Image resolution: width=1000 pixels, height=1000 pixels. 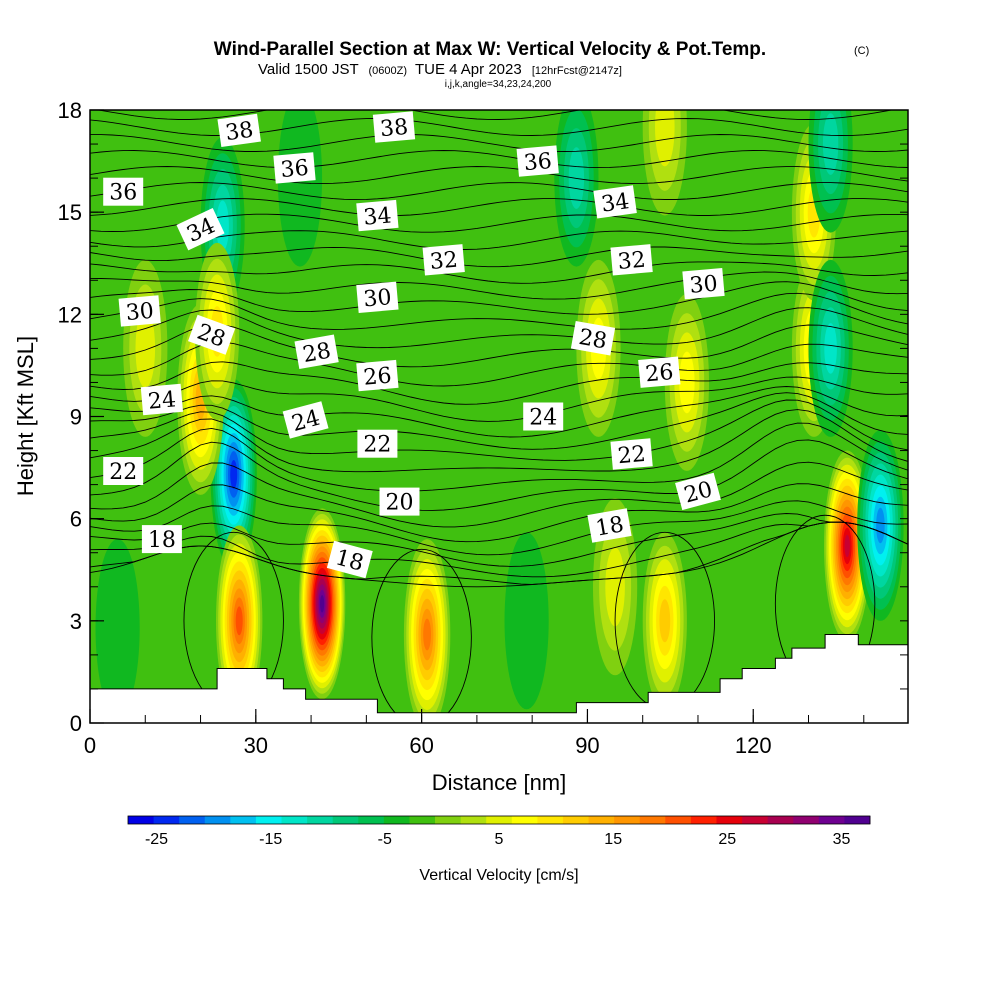 I want to click on theta-contour-label: 32, so click(x=443, y=260).